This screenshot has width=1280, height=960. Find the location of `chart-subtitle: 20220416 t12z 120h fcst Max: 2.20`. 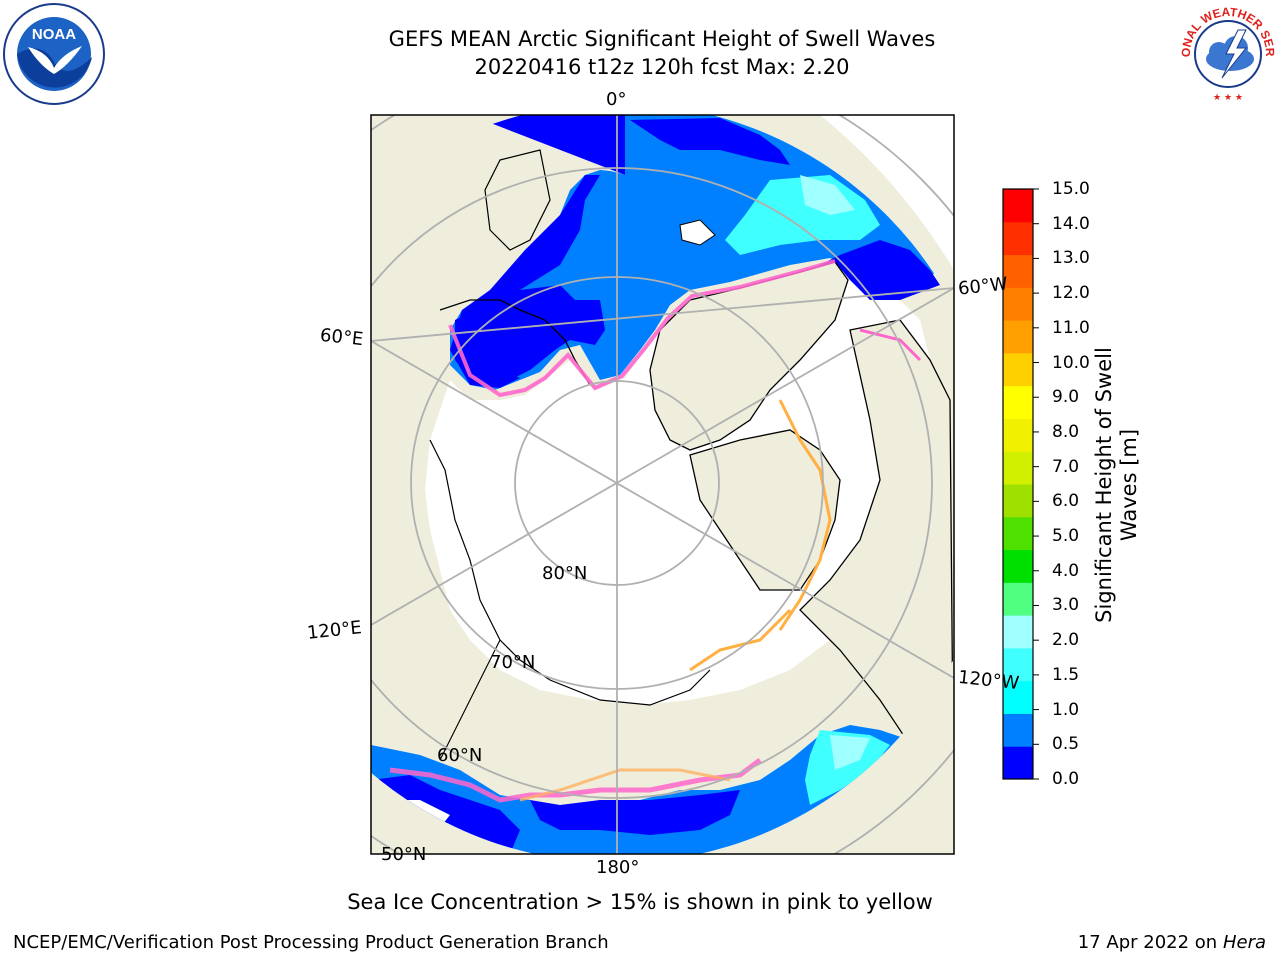

chart-subtitle: 20220416 t12z 120h fcst Max: 2.20 is located at coordinates (662, 67).